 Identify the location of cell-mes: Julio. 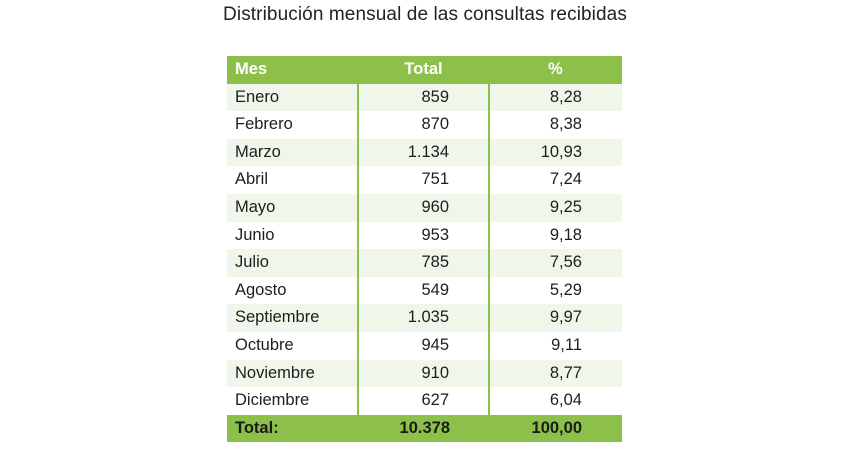
(292, 263).